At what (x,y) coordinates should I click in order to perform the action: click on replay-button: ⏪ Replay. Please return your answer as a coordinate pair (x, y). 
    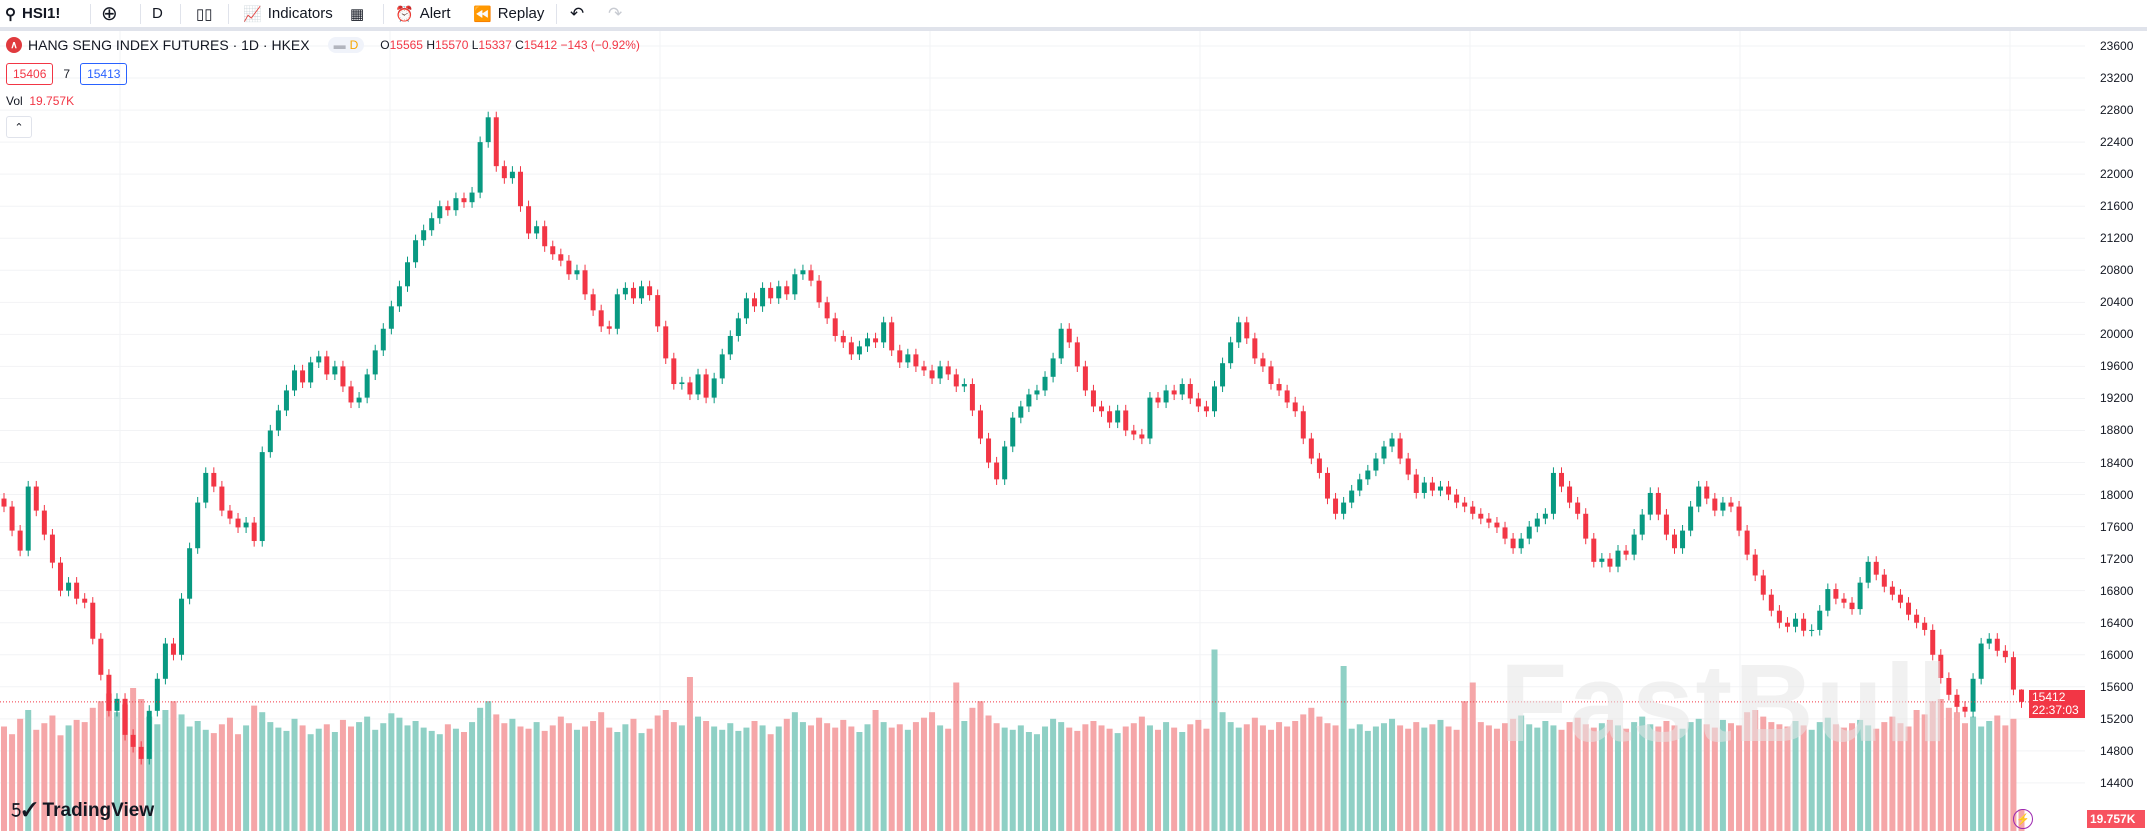
    Looking at the image, I should click on (508, 13).